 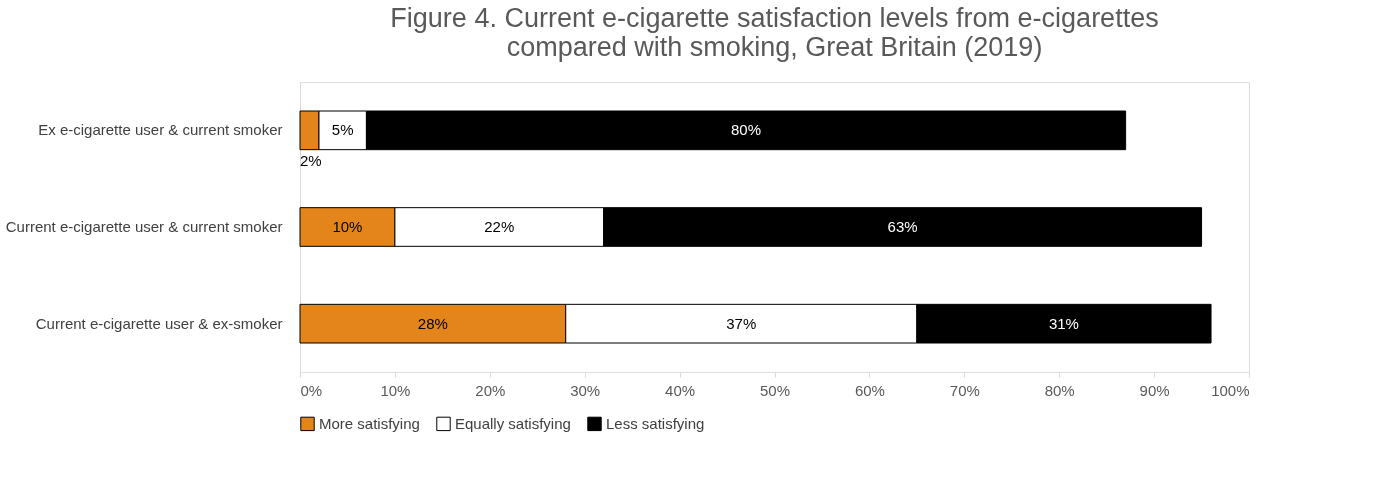 I want to click on data-label: 5%, so click(x=342, y=130).